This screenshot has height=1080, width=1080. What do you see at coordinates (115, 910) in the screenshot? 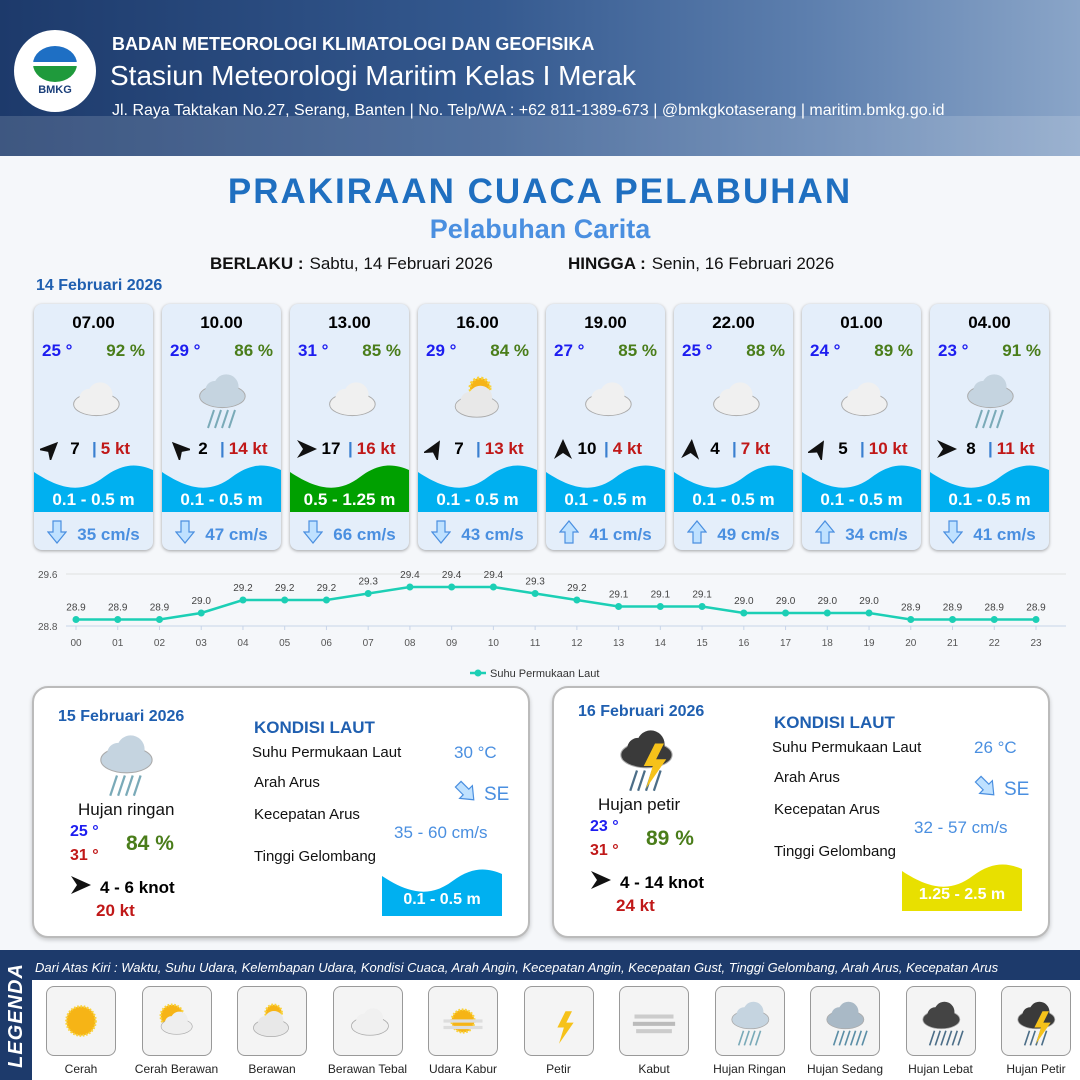
I see `gust: 20 kt` at bounding box center [115, 910].